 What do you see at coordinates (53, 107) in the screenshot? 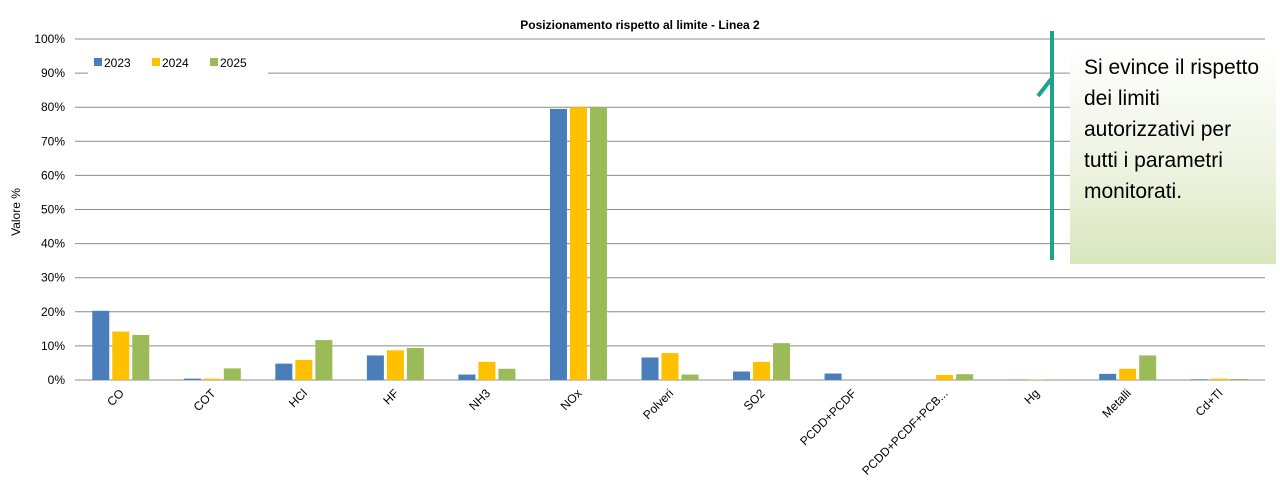
I see `y-tick-label: 80%` at bounding box center [53, 107].